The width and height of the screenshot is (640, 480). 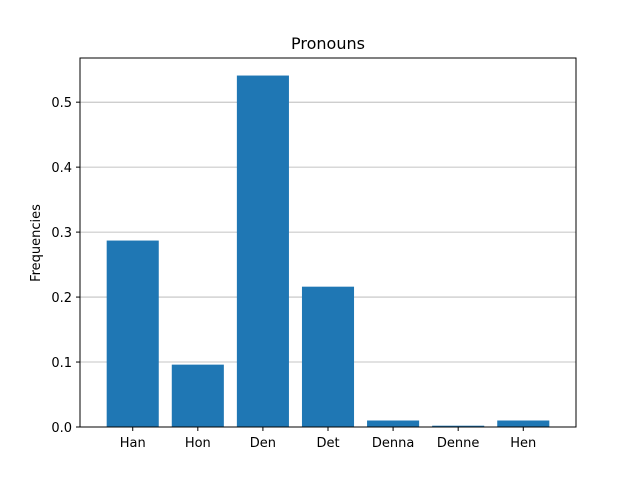 What do you see at coordinates (458, 443) in the screenshot?
I see `x-tick-label: Denne` at bounding box center [458, 443].